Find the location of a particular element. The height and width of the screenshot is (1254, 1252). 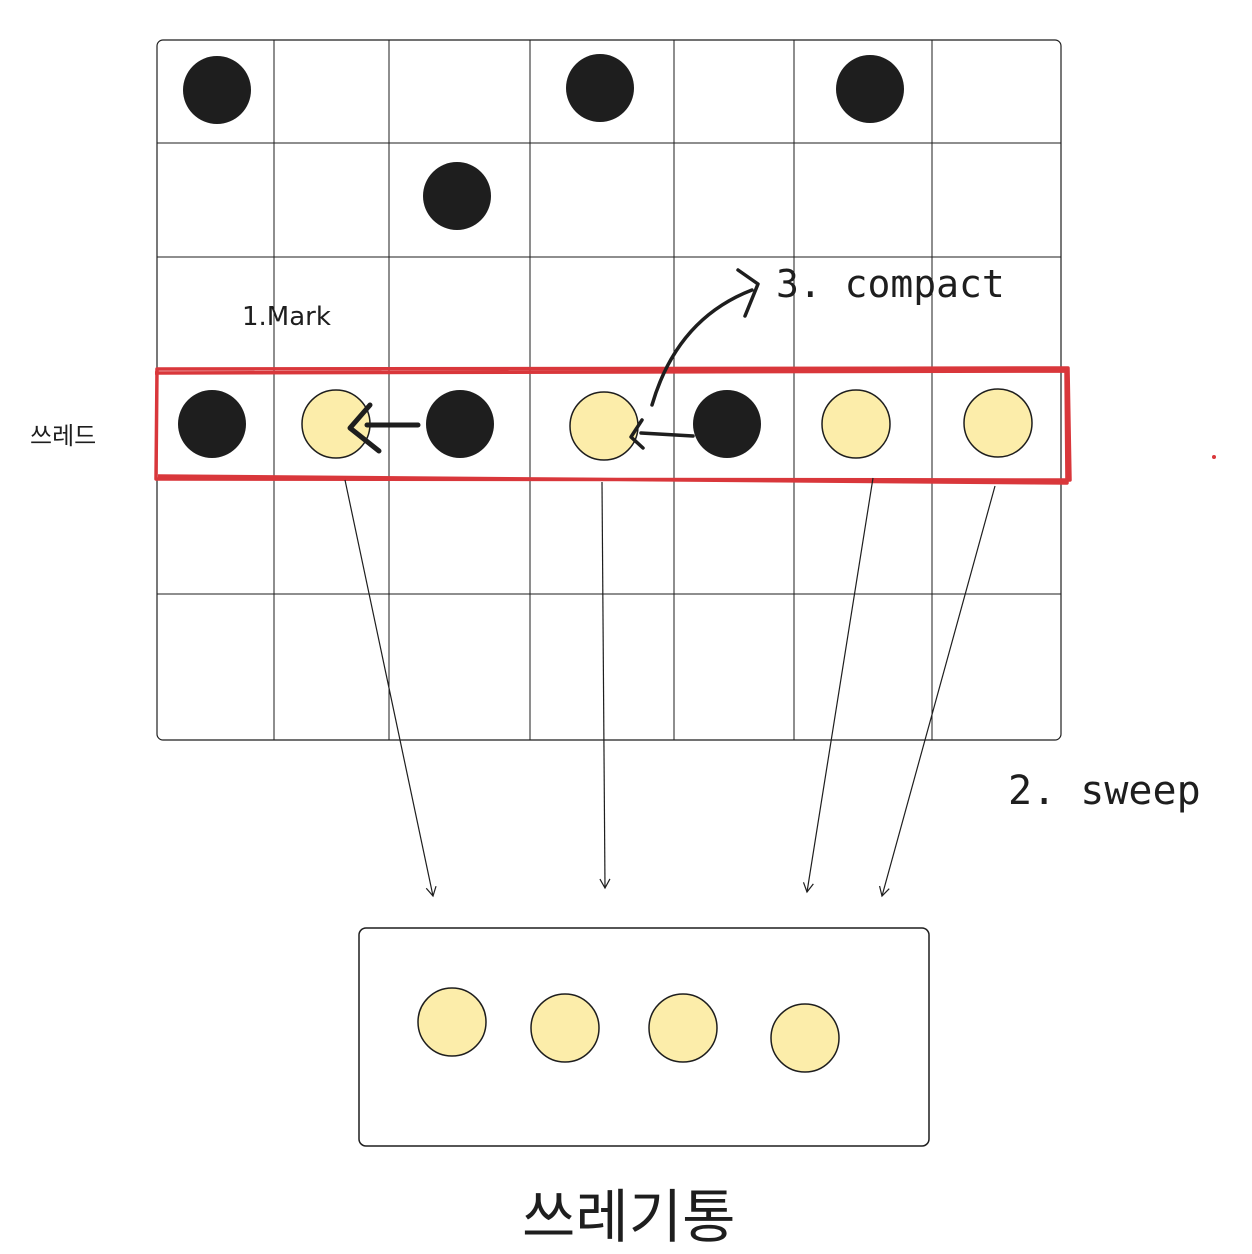

thread-row-highlight is located at coordinates (613, 425).